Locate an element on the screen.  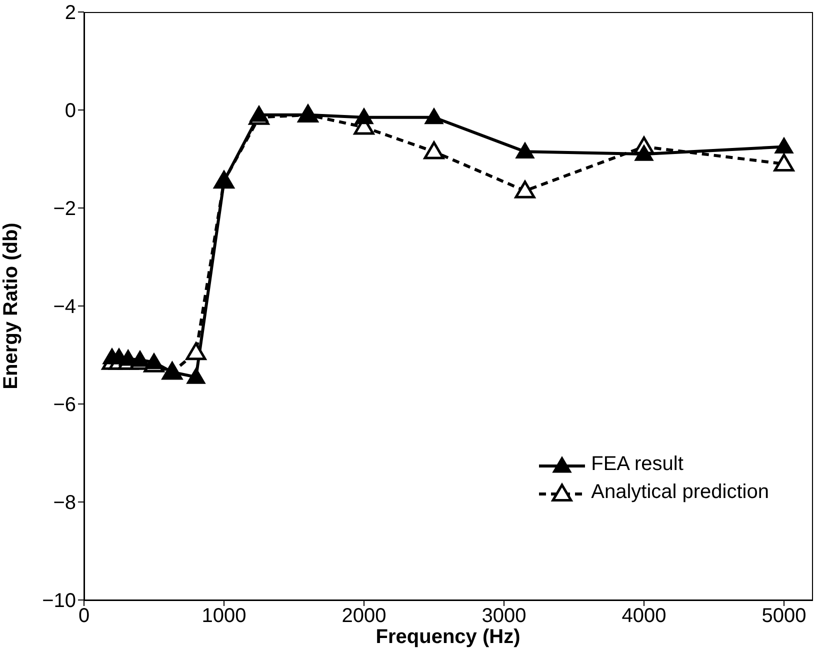
y-tick-label: 2 is located at coordinates (70, 13).